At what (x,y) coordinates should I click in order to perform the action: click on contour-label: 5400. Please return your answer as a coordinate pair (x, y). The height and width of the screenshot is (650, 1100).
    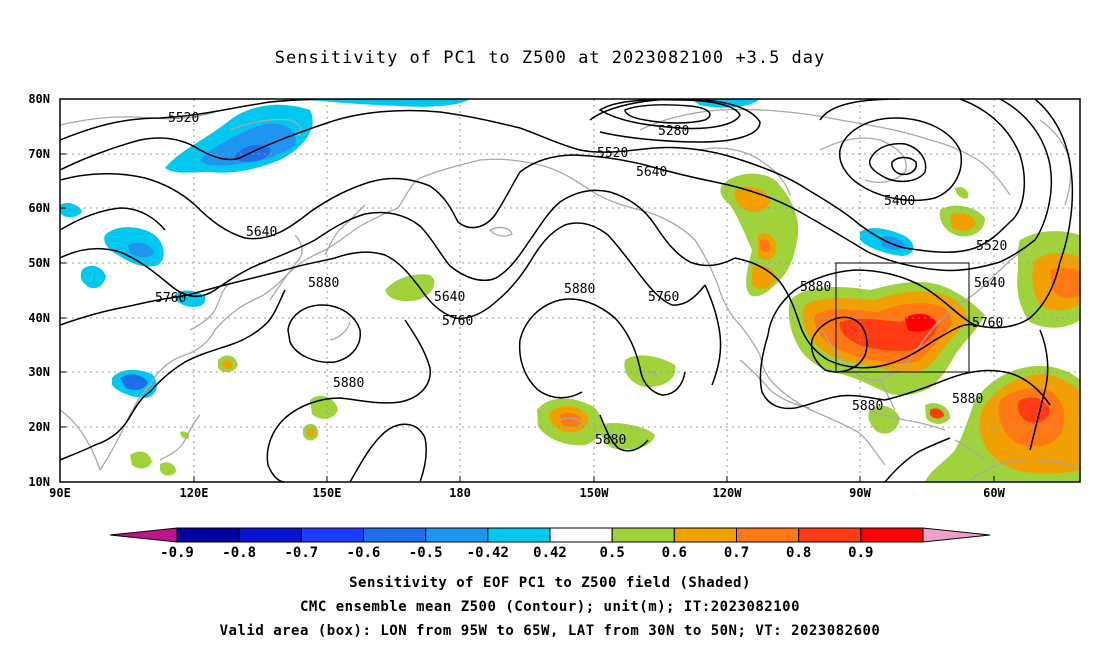
    Looking at the image, I should click on (899, 201).